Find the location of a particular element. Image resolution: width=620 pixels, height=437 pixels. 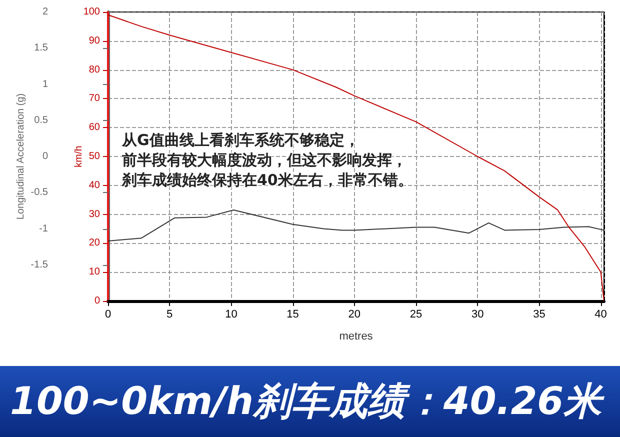

y2-tick-label: 100 is located at coordinates (91, 12).